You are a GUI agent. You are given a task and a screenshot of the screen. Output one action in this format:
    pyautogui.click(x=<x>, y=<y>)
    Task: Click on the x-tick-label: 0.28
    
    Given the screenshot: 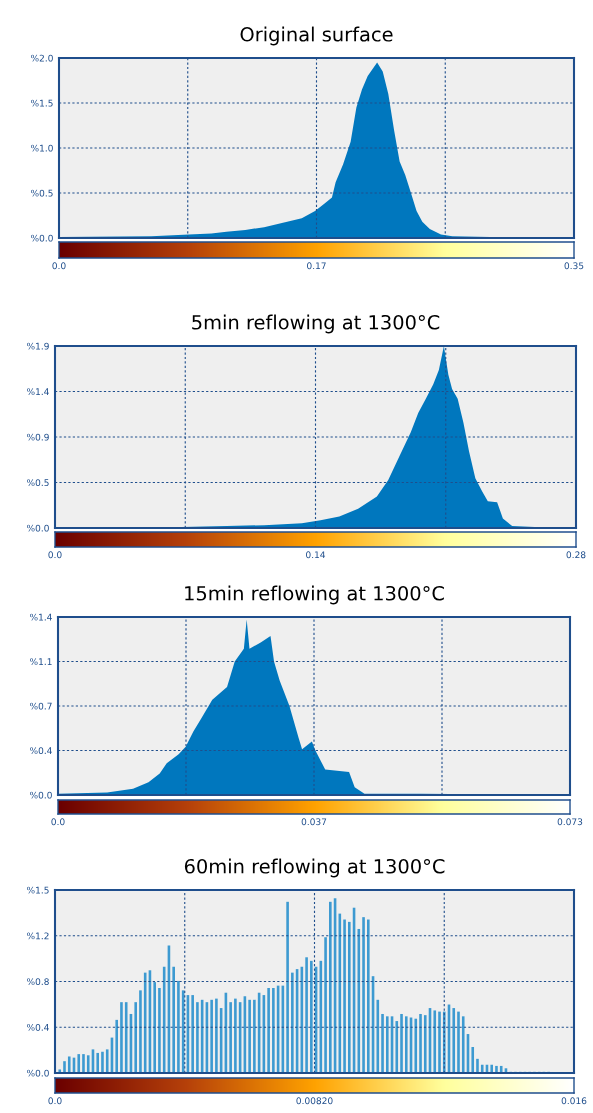 What is the action you would take?
    pyautogui.click(x=576, y=555)
    